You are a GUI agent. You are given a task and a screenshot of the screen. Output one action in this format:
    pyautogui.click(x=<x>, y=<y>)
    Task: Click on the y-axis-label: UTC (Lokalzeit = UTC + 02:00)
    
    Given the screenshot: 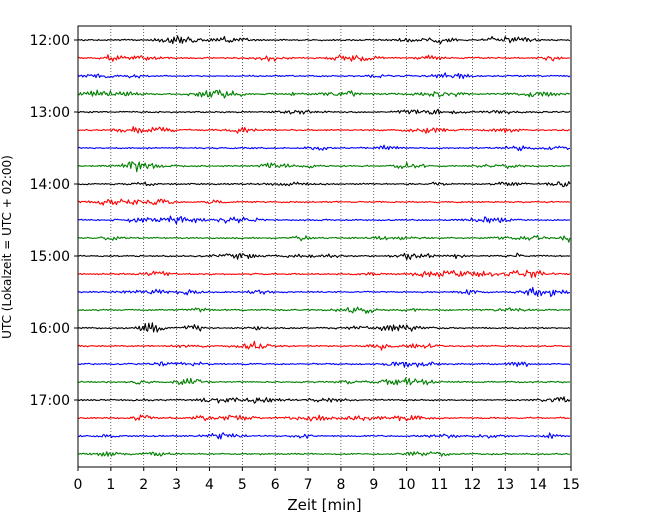 What is the action you would take?
    pyautogui.click(x=7, y=247)
    